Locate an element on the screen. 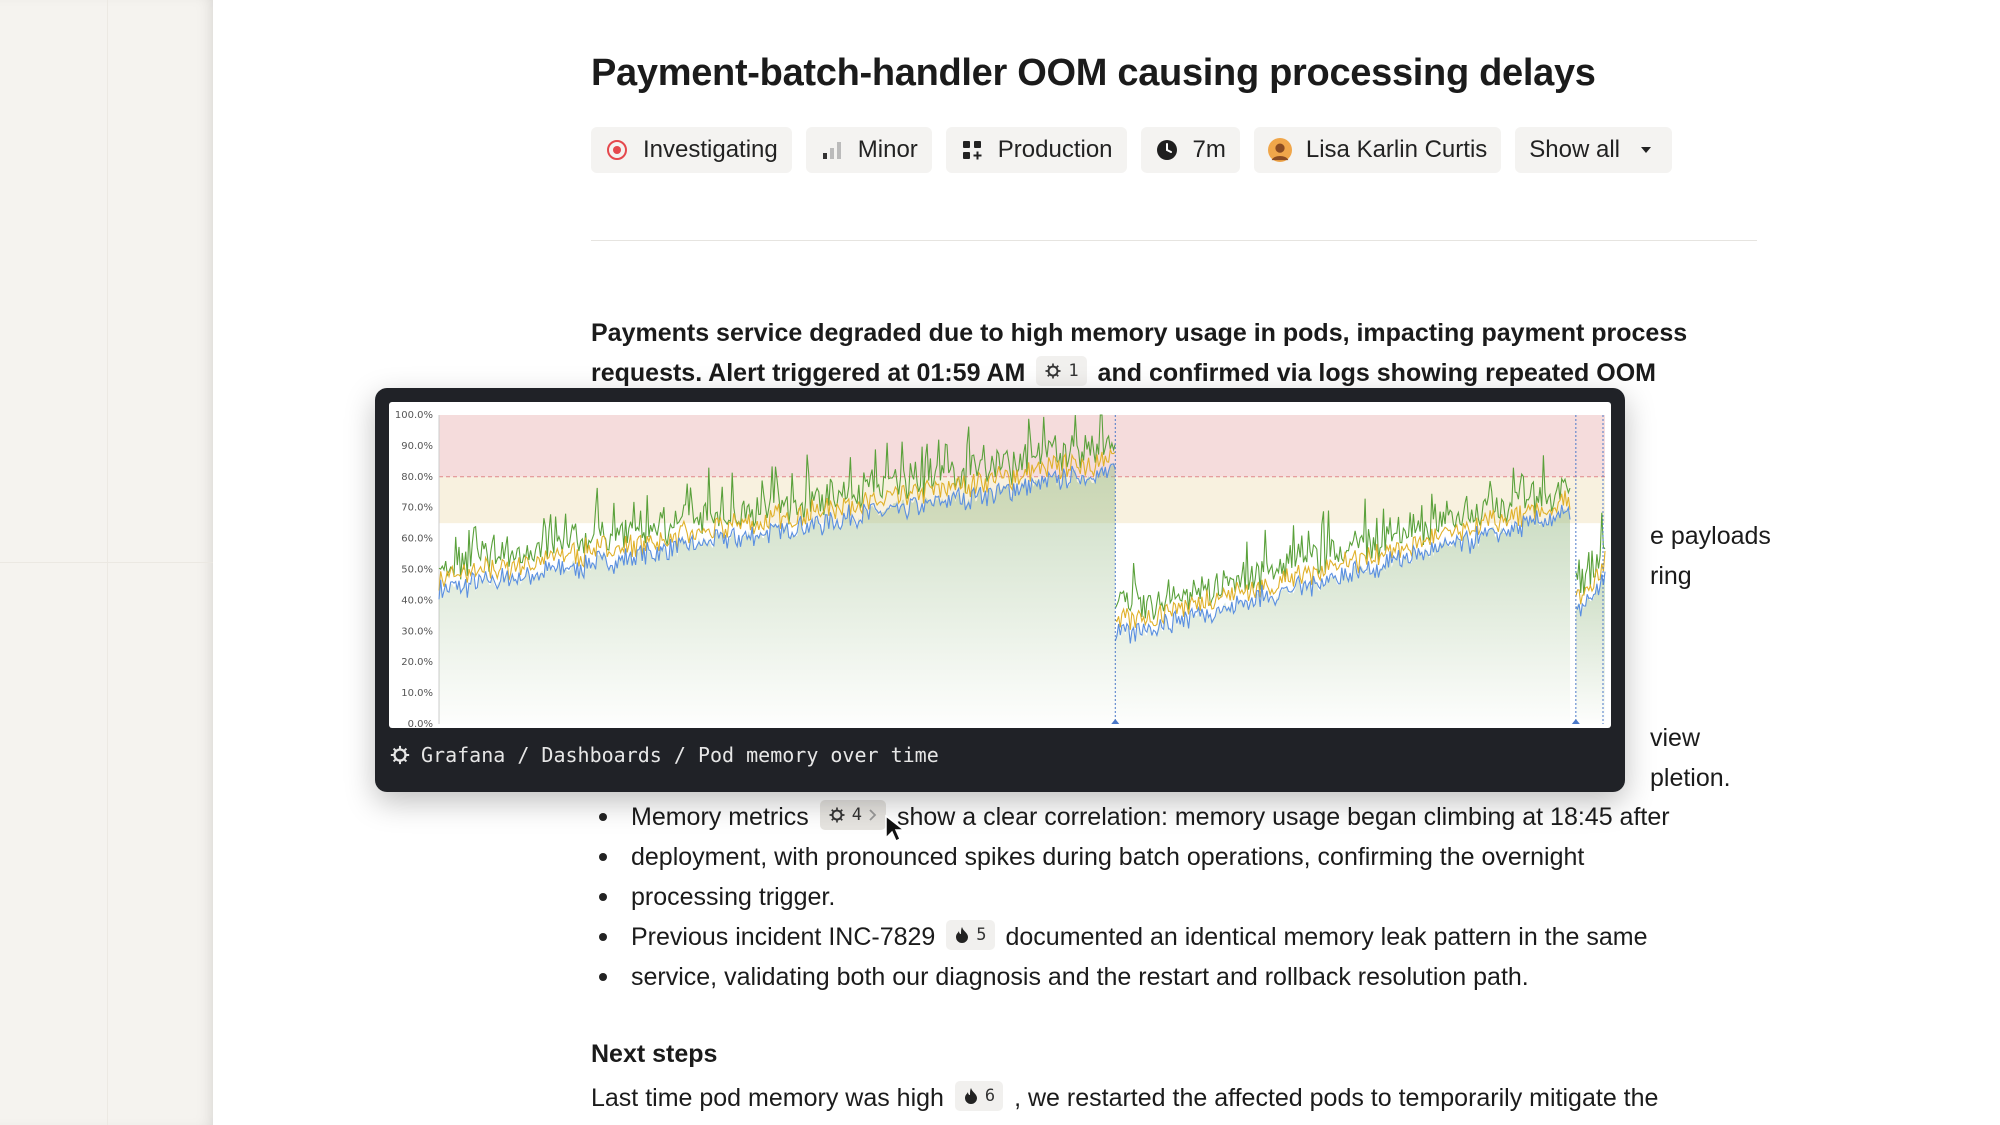 This screenshot has height=1125, width=2000. environment-pill: Production is located at coordinates (1036, 150).